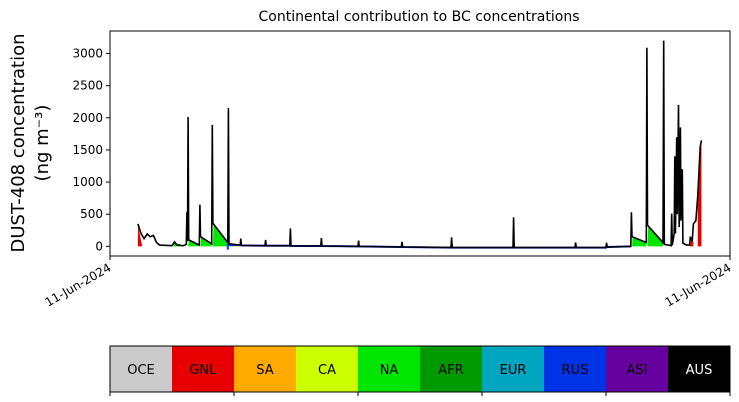 The height and width of the screenshot is (402, 739). What do you see at coordinates (99, 246) in the screenshot?
I see `y-tick-label-0: 0` at bounding box center [99, 246].